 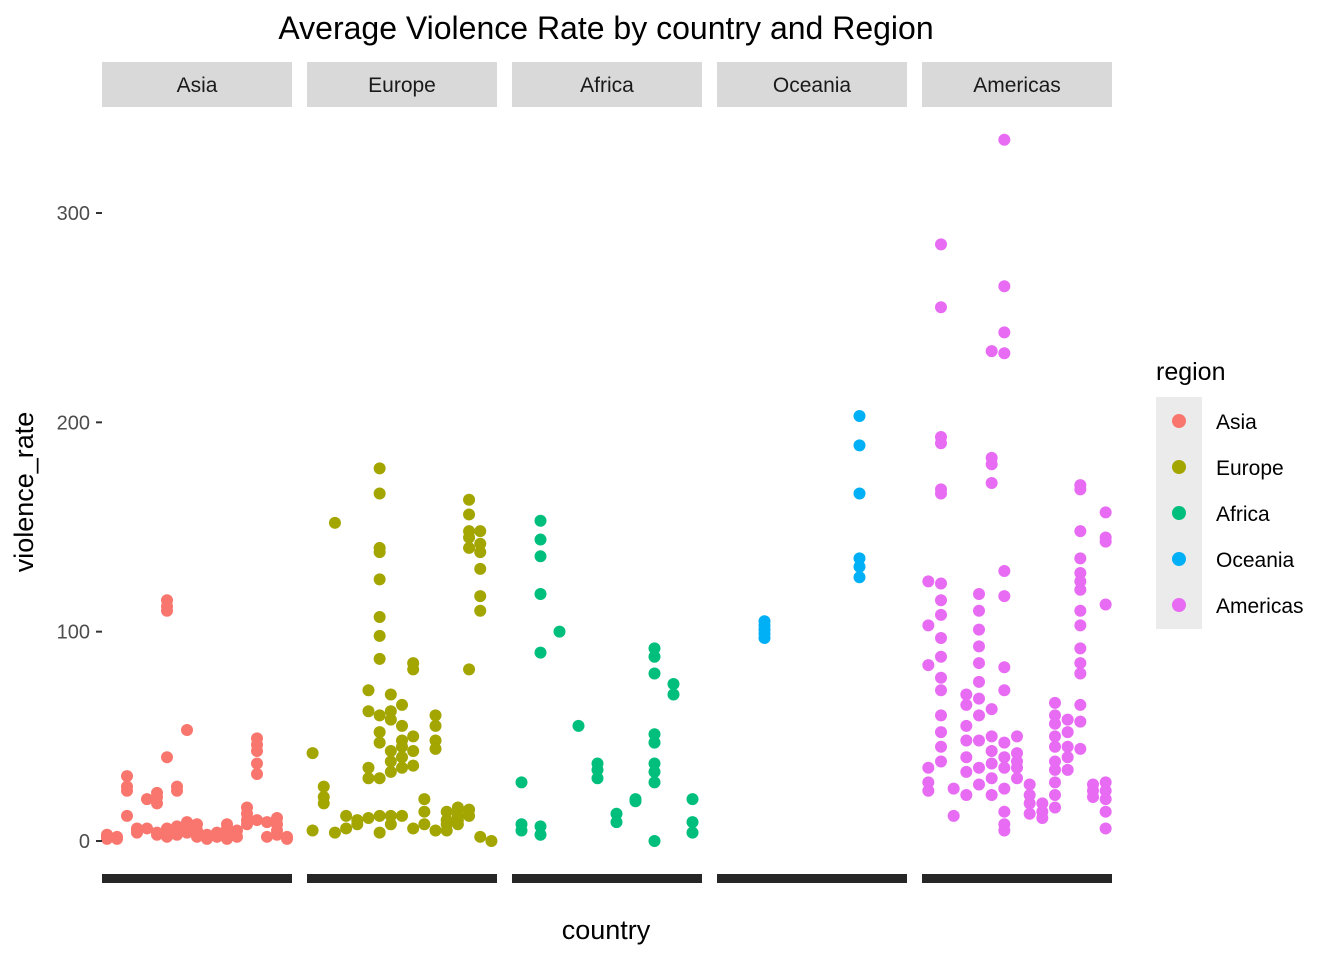 I want to click on facet-asia: Asia, so click(x=197, y=472).